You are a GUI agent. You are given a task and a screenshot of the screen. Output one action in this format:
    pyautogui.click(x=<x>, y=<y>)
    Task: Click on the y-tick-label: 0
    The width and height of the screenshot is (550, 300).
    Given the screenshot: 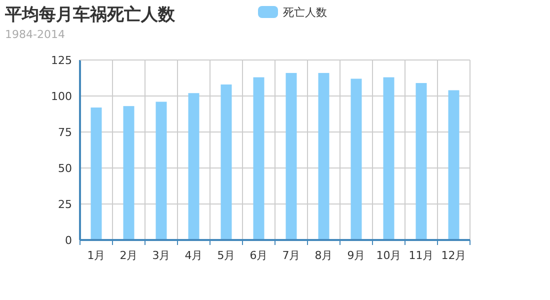 What is the action you would take?
    pyautogui.click(x=68, y=240)
    